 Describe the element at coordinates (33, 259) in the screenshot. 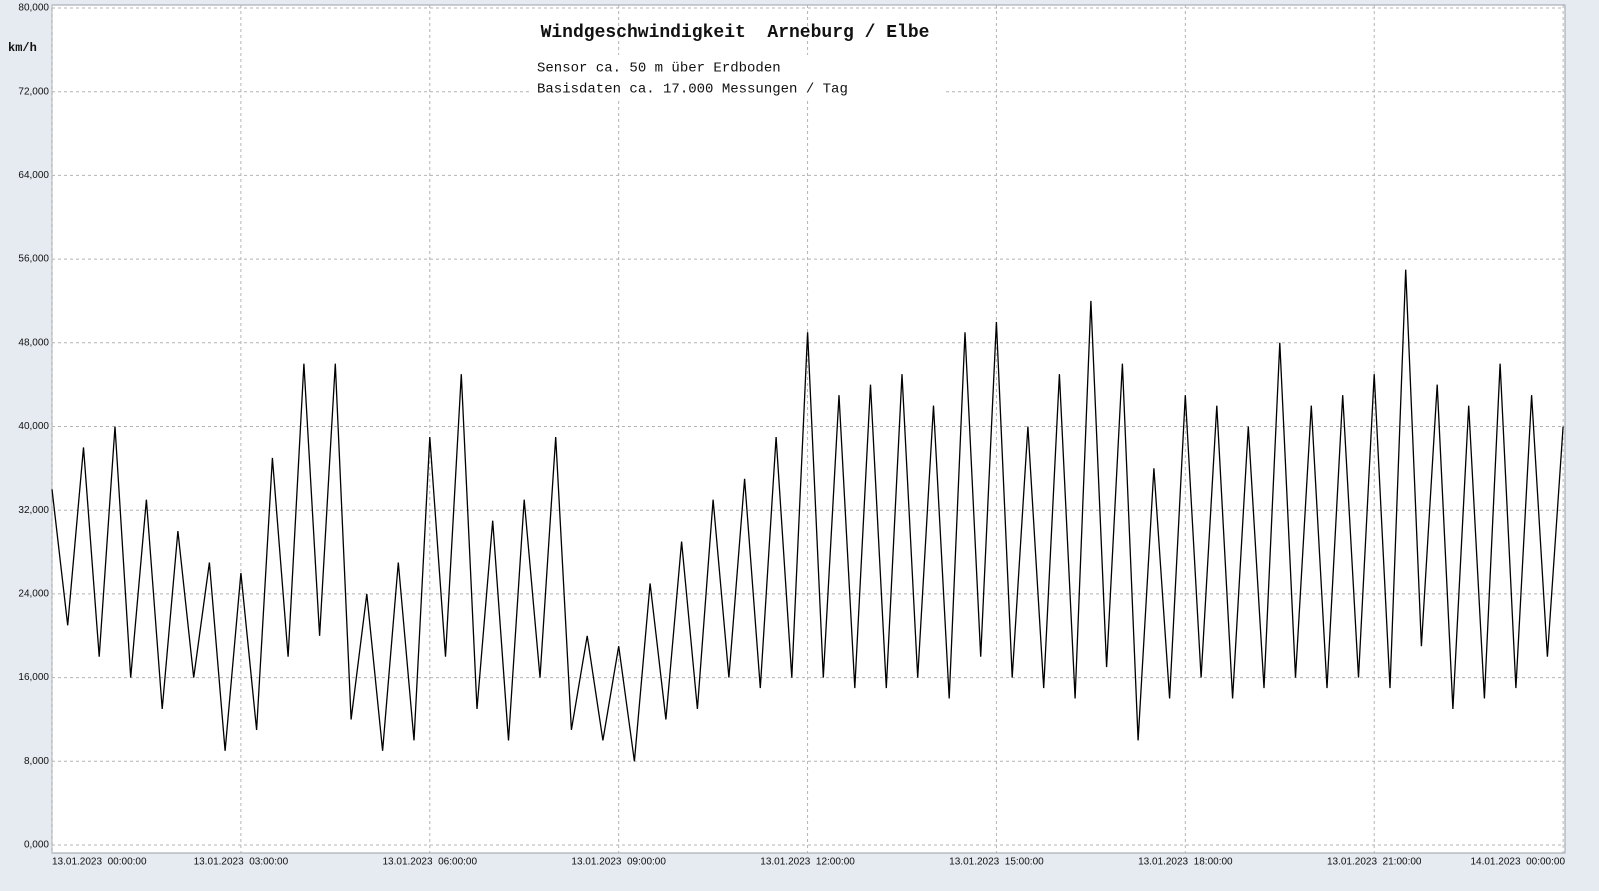

I see `y-tick-label: 56,000` at that location.